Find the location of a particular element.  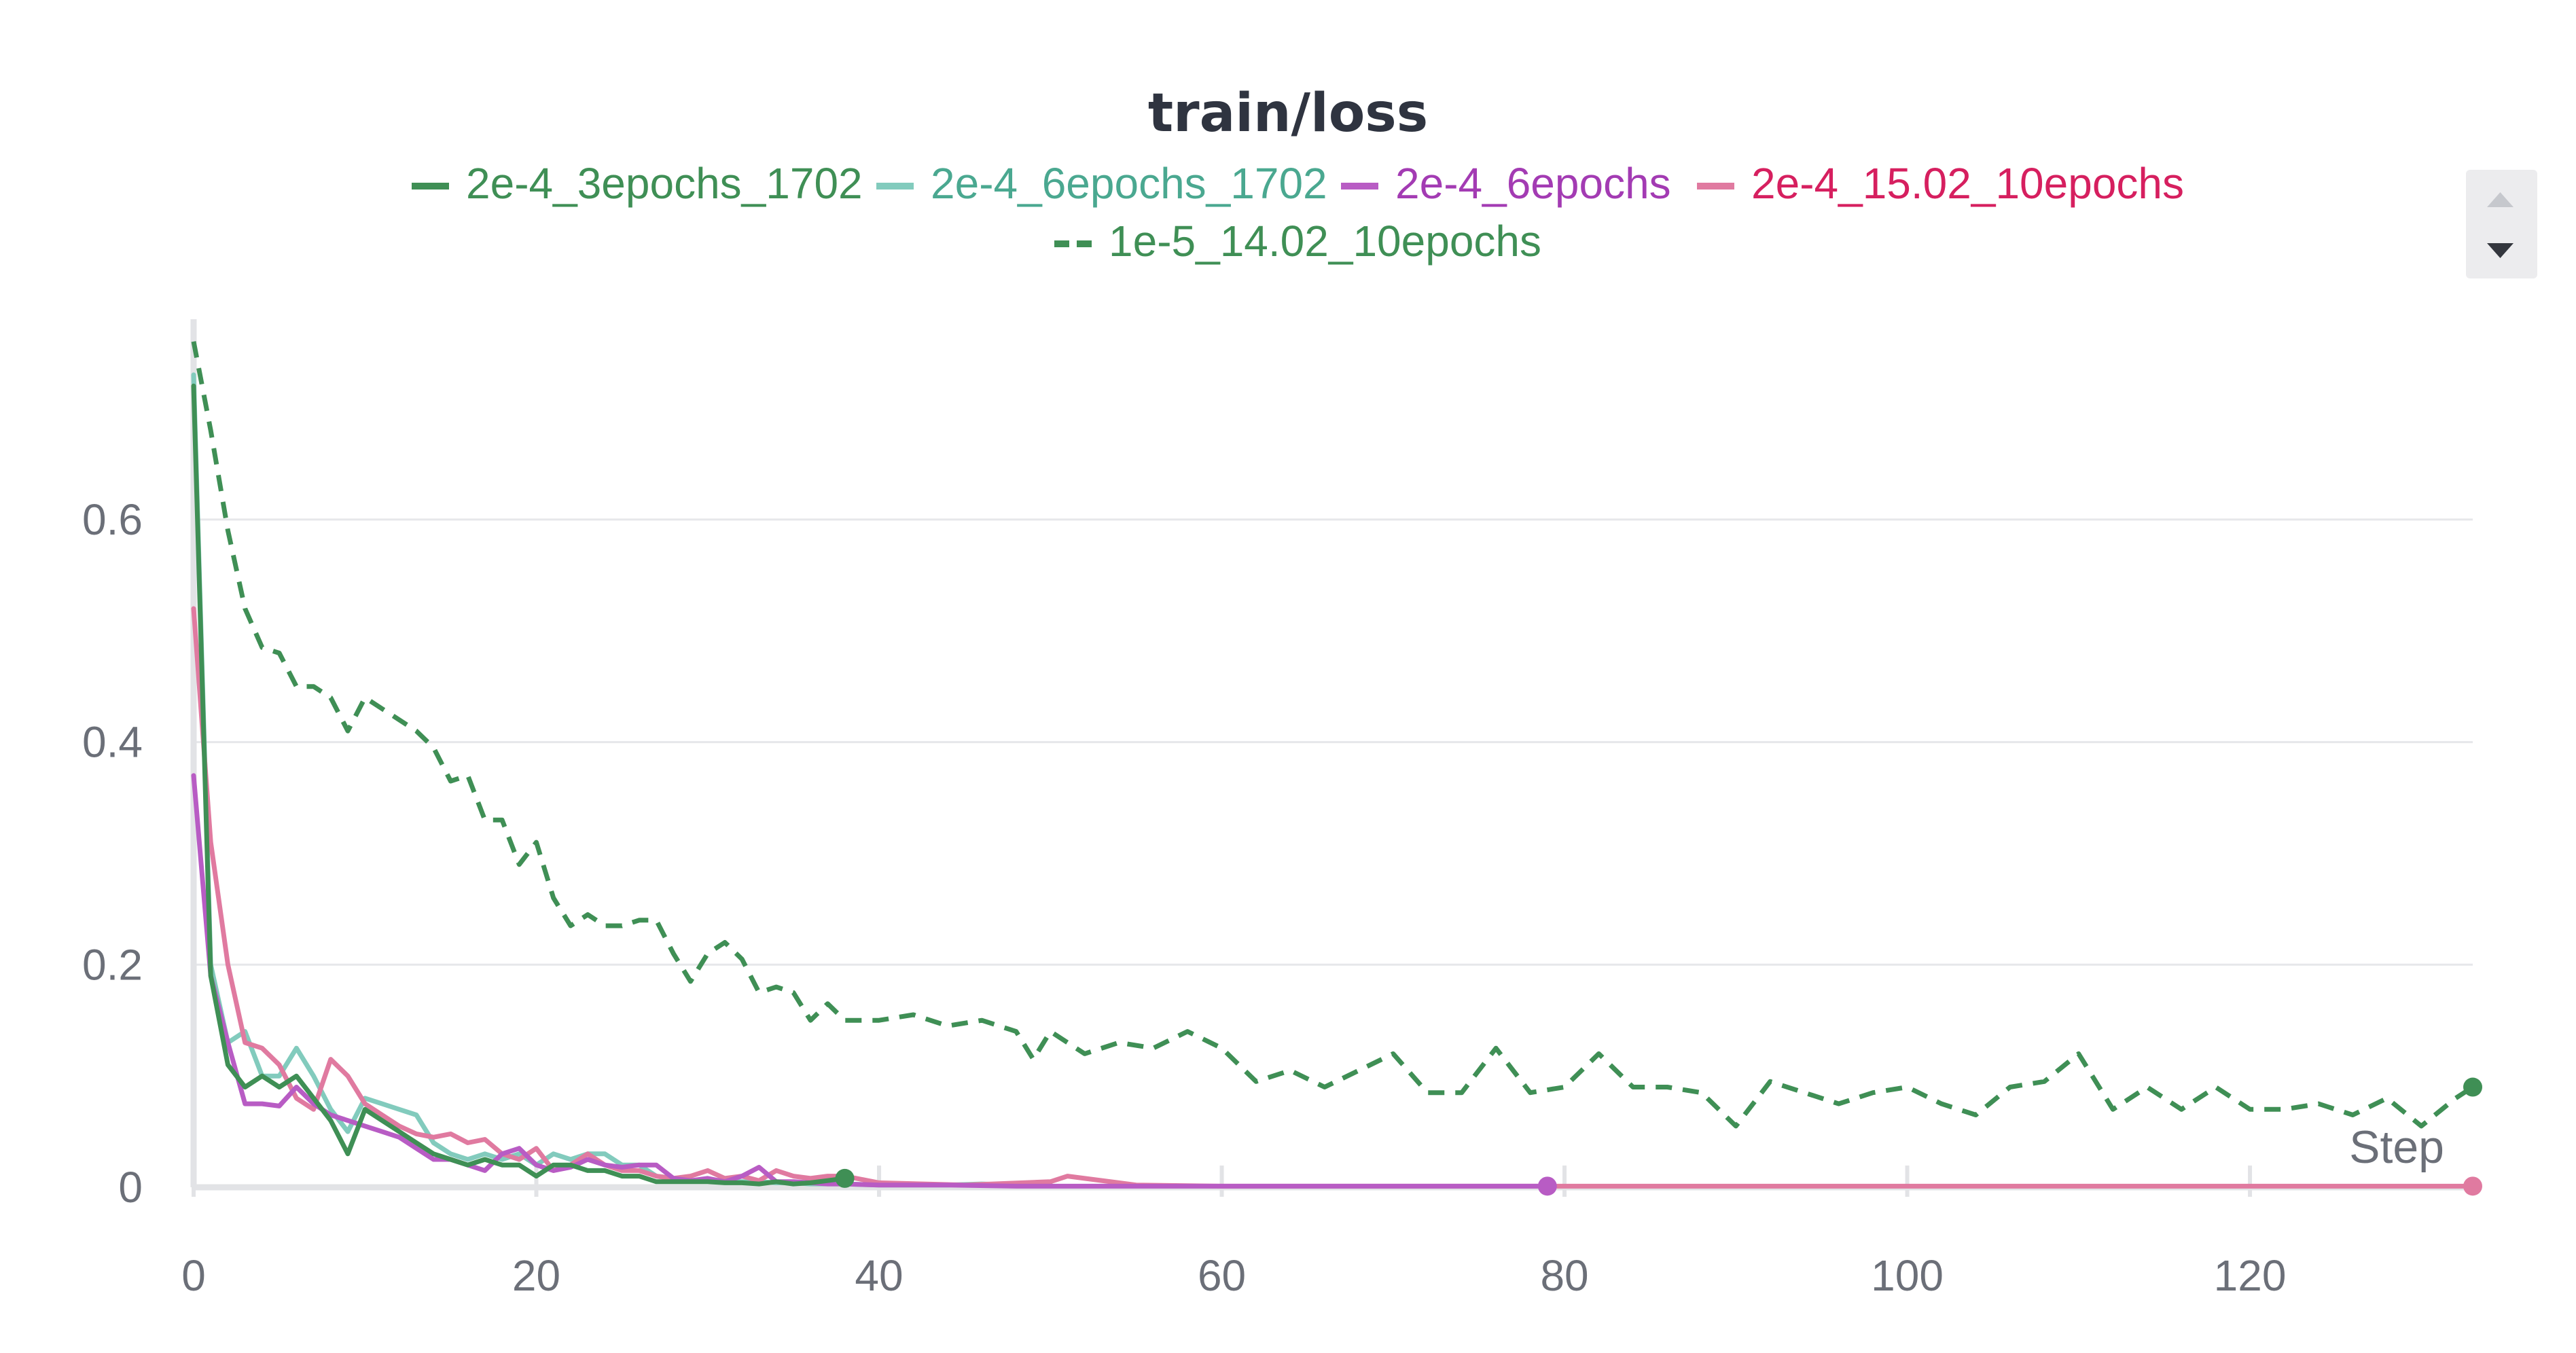

chart-title: train/loss is located at coordinates (1288, 113).